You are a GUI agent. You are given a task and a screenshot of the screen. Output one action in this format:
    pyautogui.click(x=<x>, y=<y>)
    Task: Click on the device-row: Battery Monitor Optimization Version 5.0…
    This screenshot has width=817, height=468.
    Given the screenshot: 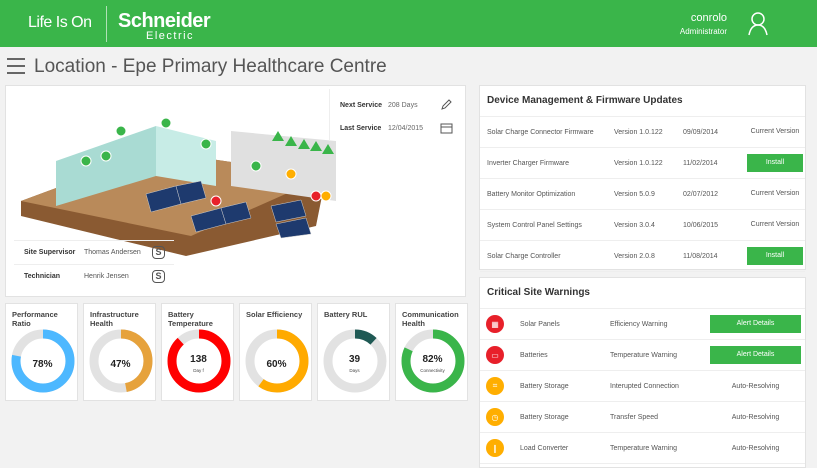 What is the action you would take?
    pyautogui.click(x=642, y=194)
    